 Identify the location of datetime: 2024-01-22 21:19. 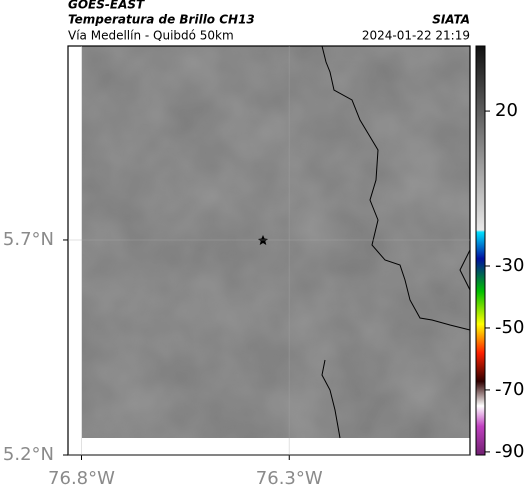
(416, 36).